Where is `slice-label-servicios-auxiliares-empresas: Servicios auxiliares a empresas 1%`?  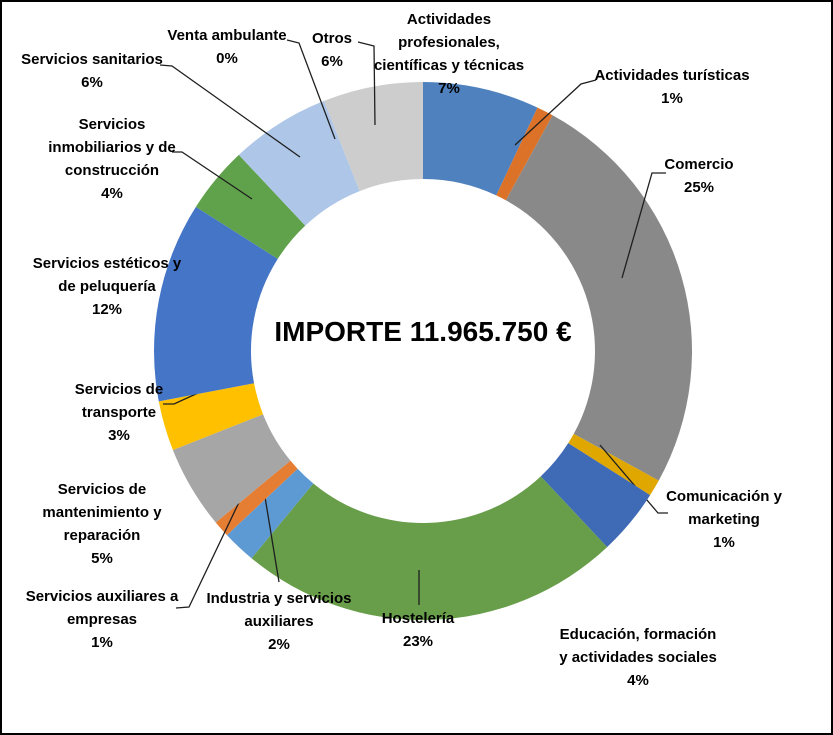
slice-label-servicios-auxiliares-empresas: Servicios auxiliares a empresas 1% is located at coordinates (102, 619).